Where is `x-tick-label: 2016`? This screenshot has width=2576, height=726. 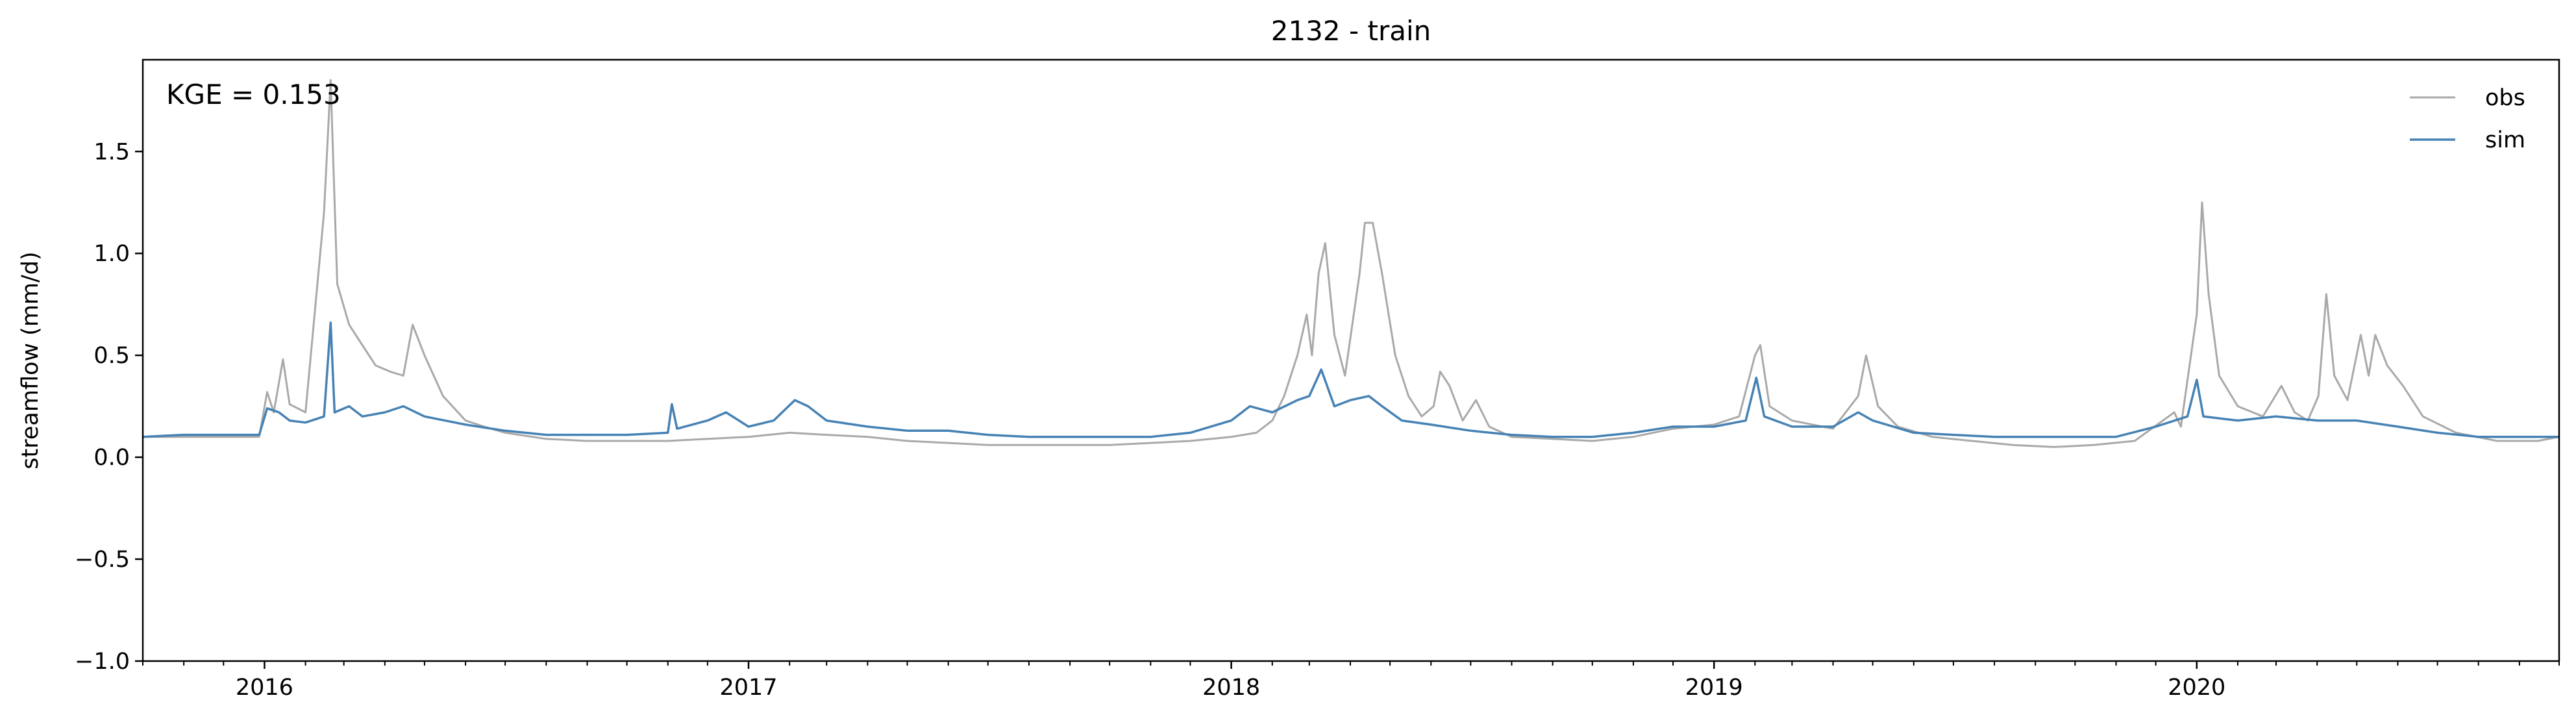 x-tick-label: 2016 is located at coordinates (264, 688).